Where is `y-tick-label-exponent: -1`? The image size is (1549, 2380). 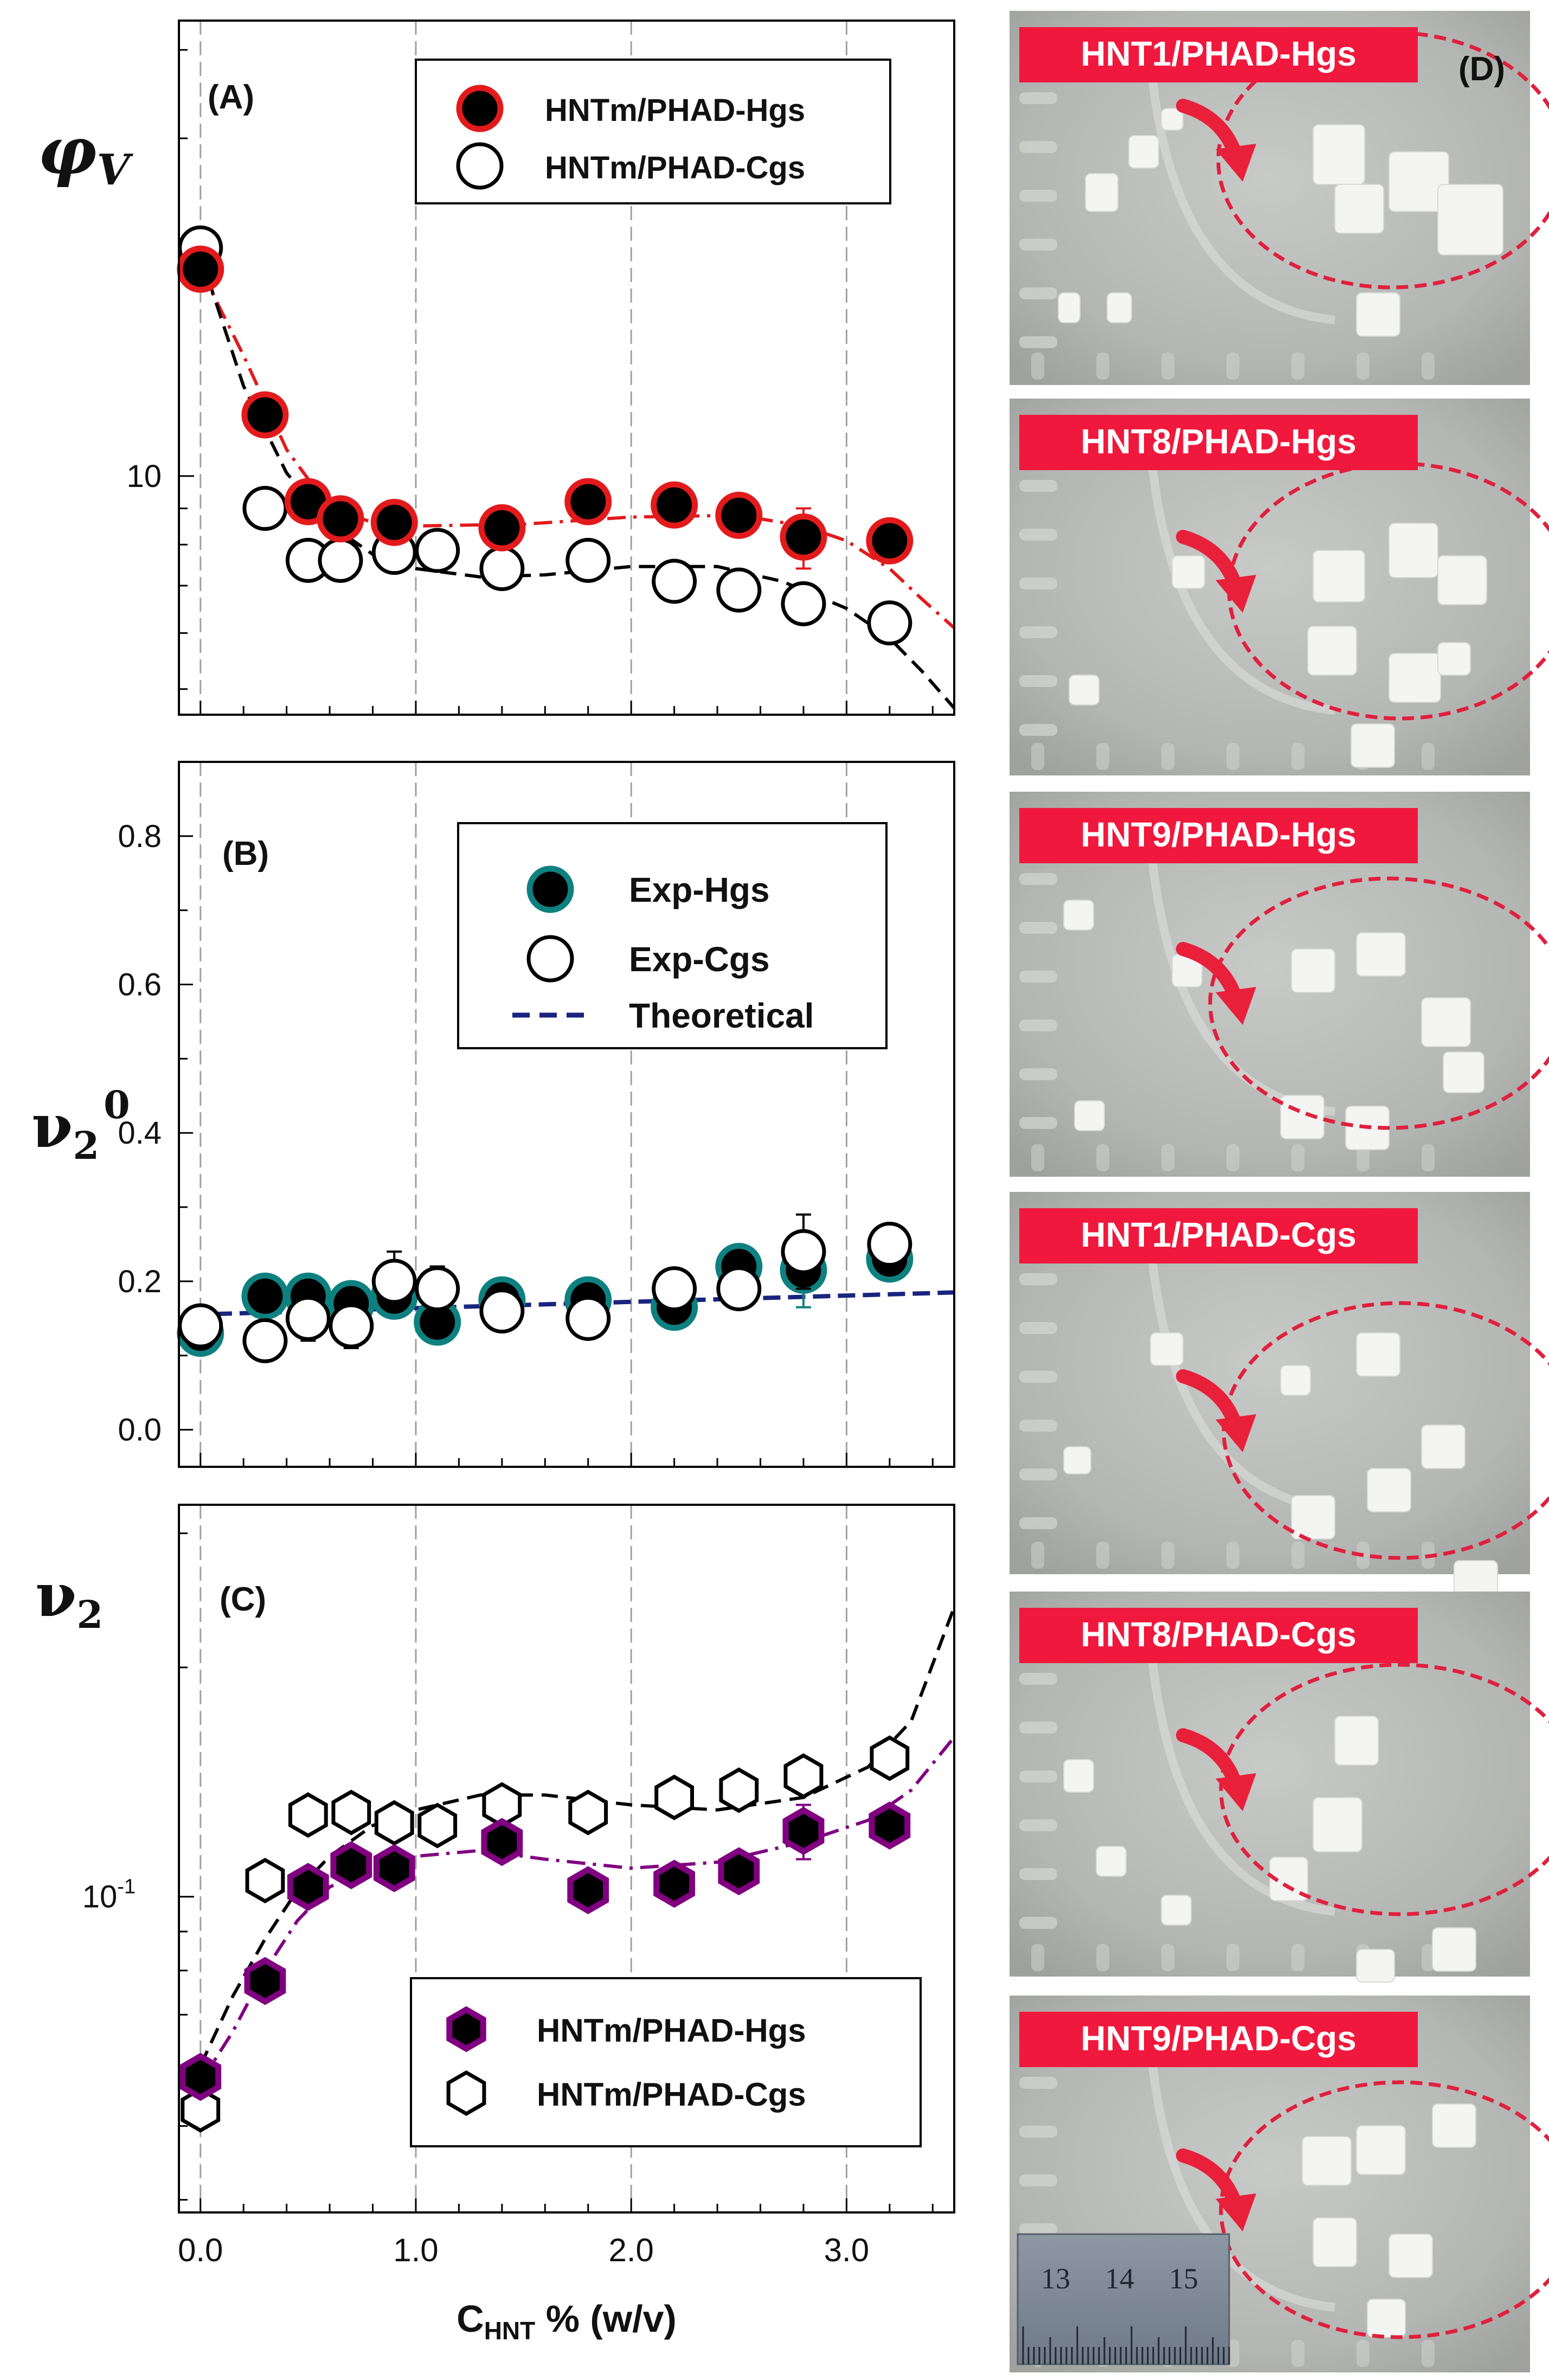 y-tick-label-exponent: -1 is located at coordinates (127, 1887).